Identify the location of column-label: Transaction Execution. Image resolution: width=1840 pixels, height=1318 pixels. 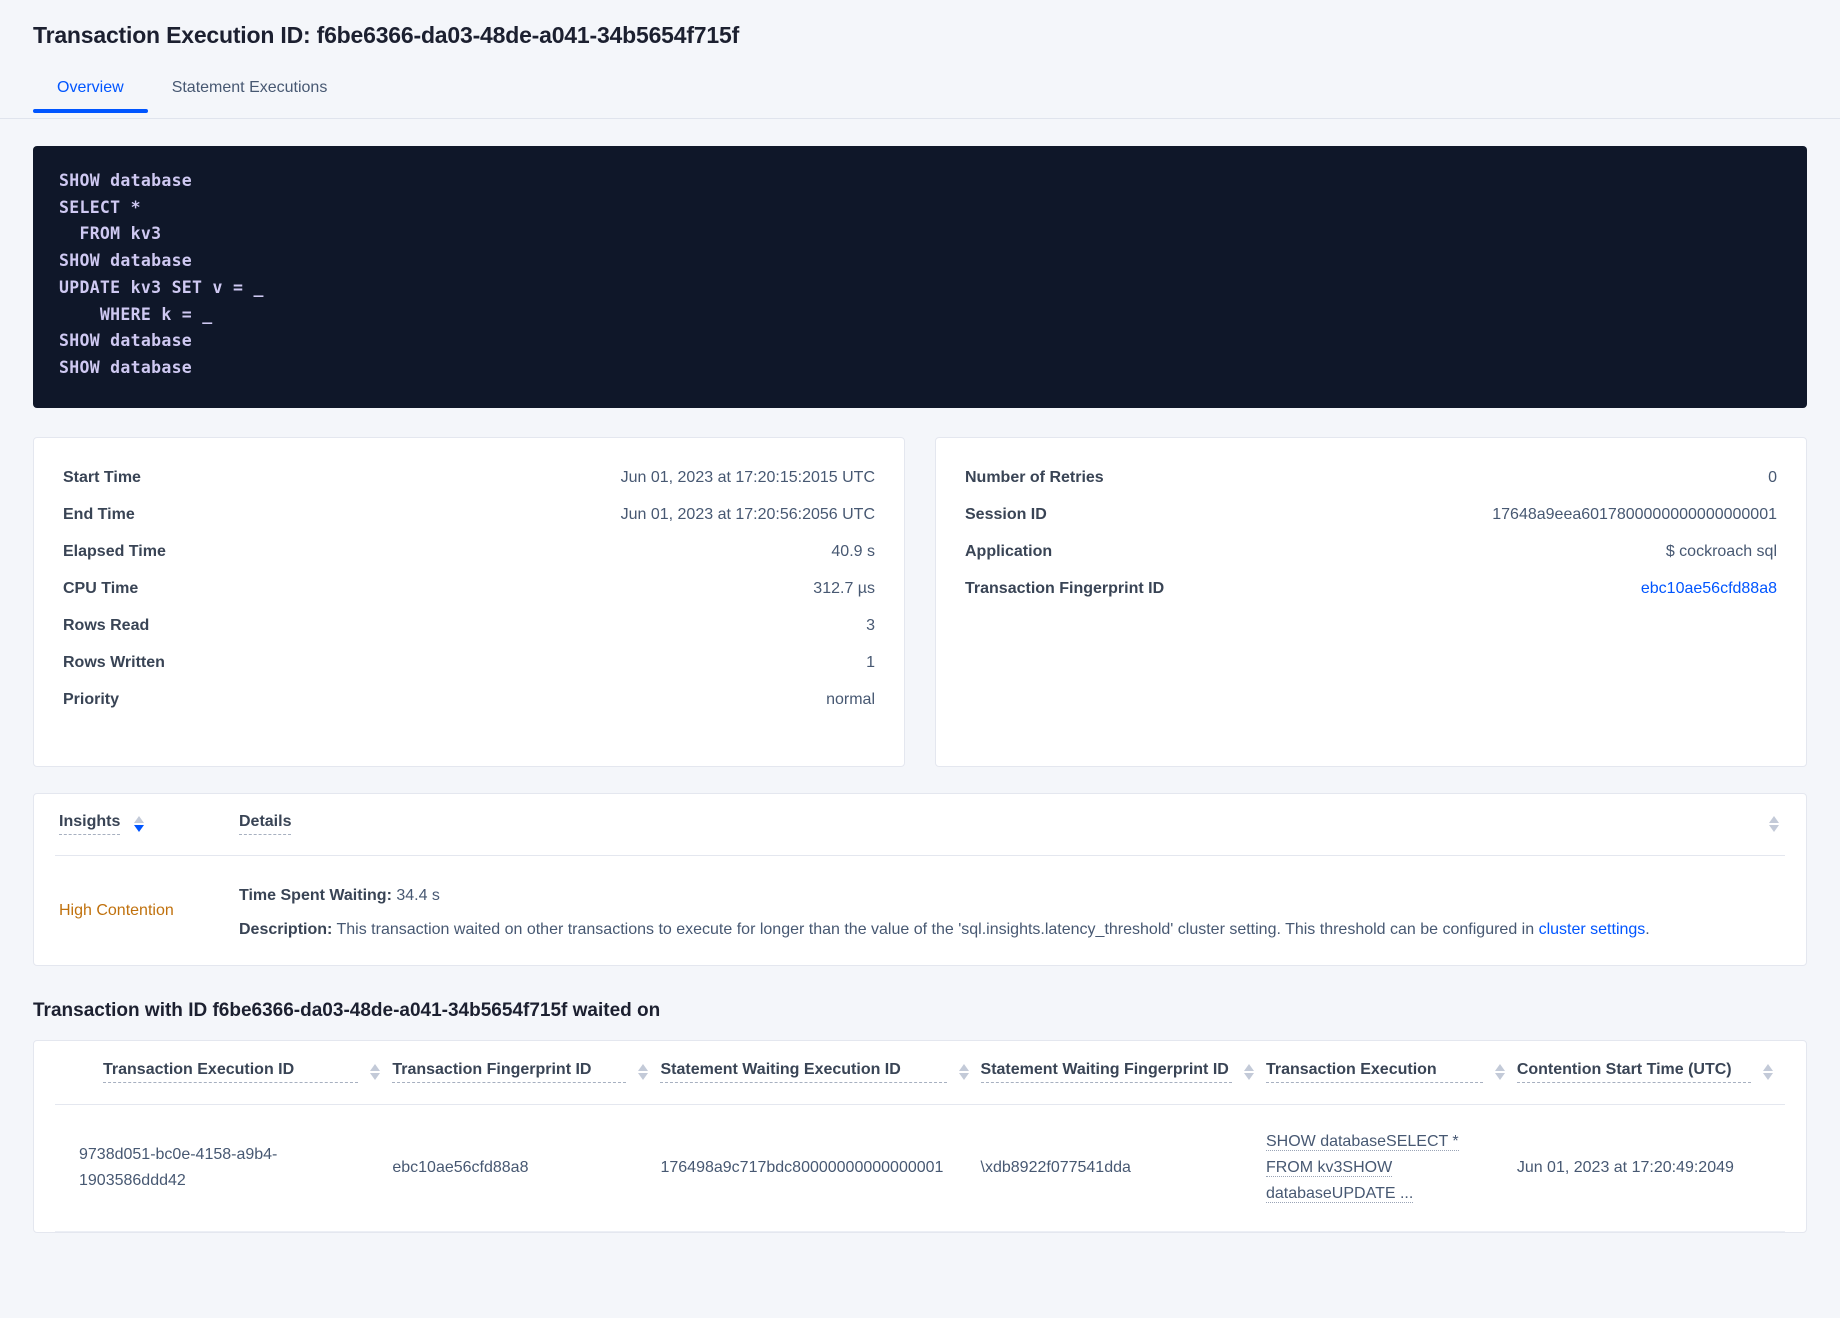
(1374, 1072).